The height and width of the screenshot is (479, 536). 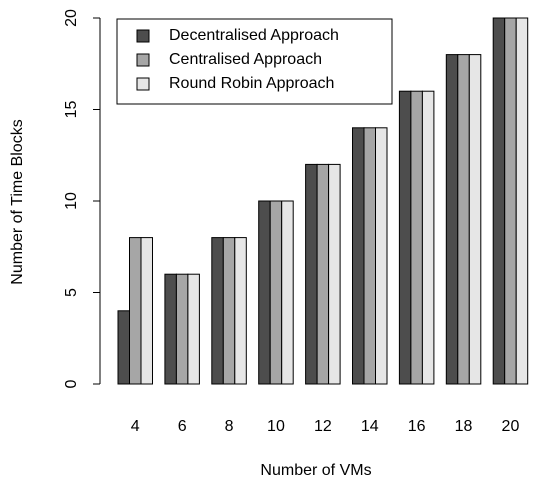 I want to click on legend-box, so click(x=254, y=61).